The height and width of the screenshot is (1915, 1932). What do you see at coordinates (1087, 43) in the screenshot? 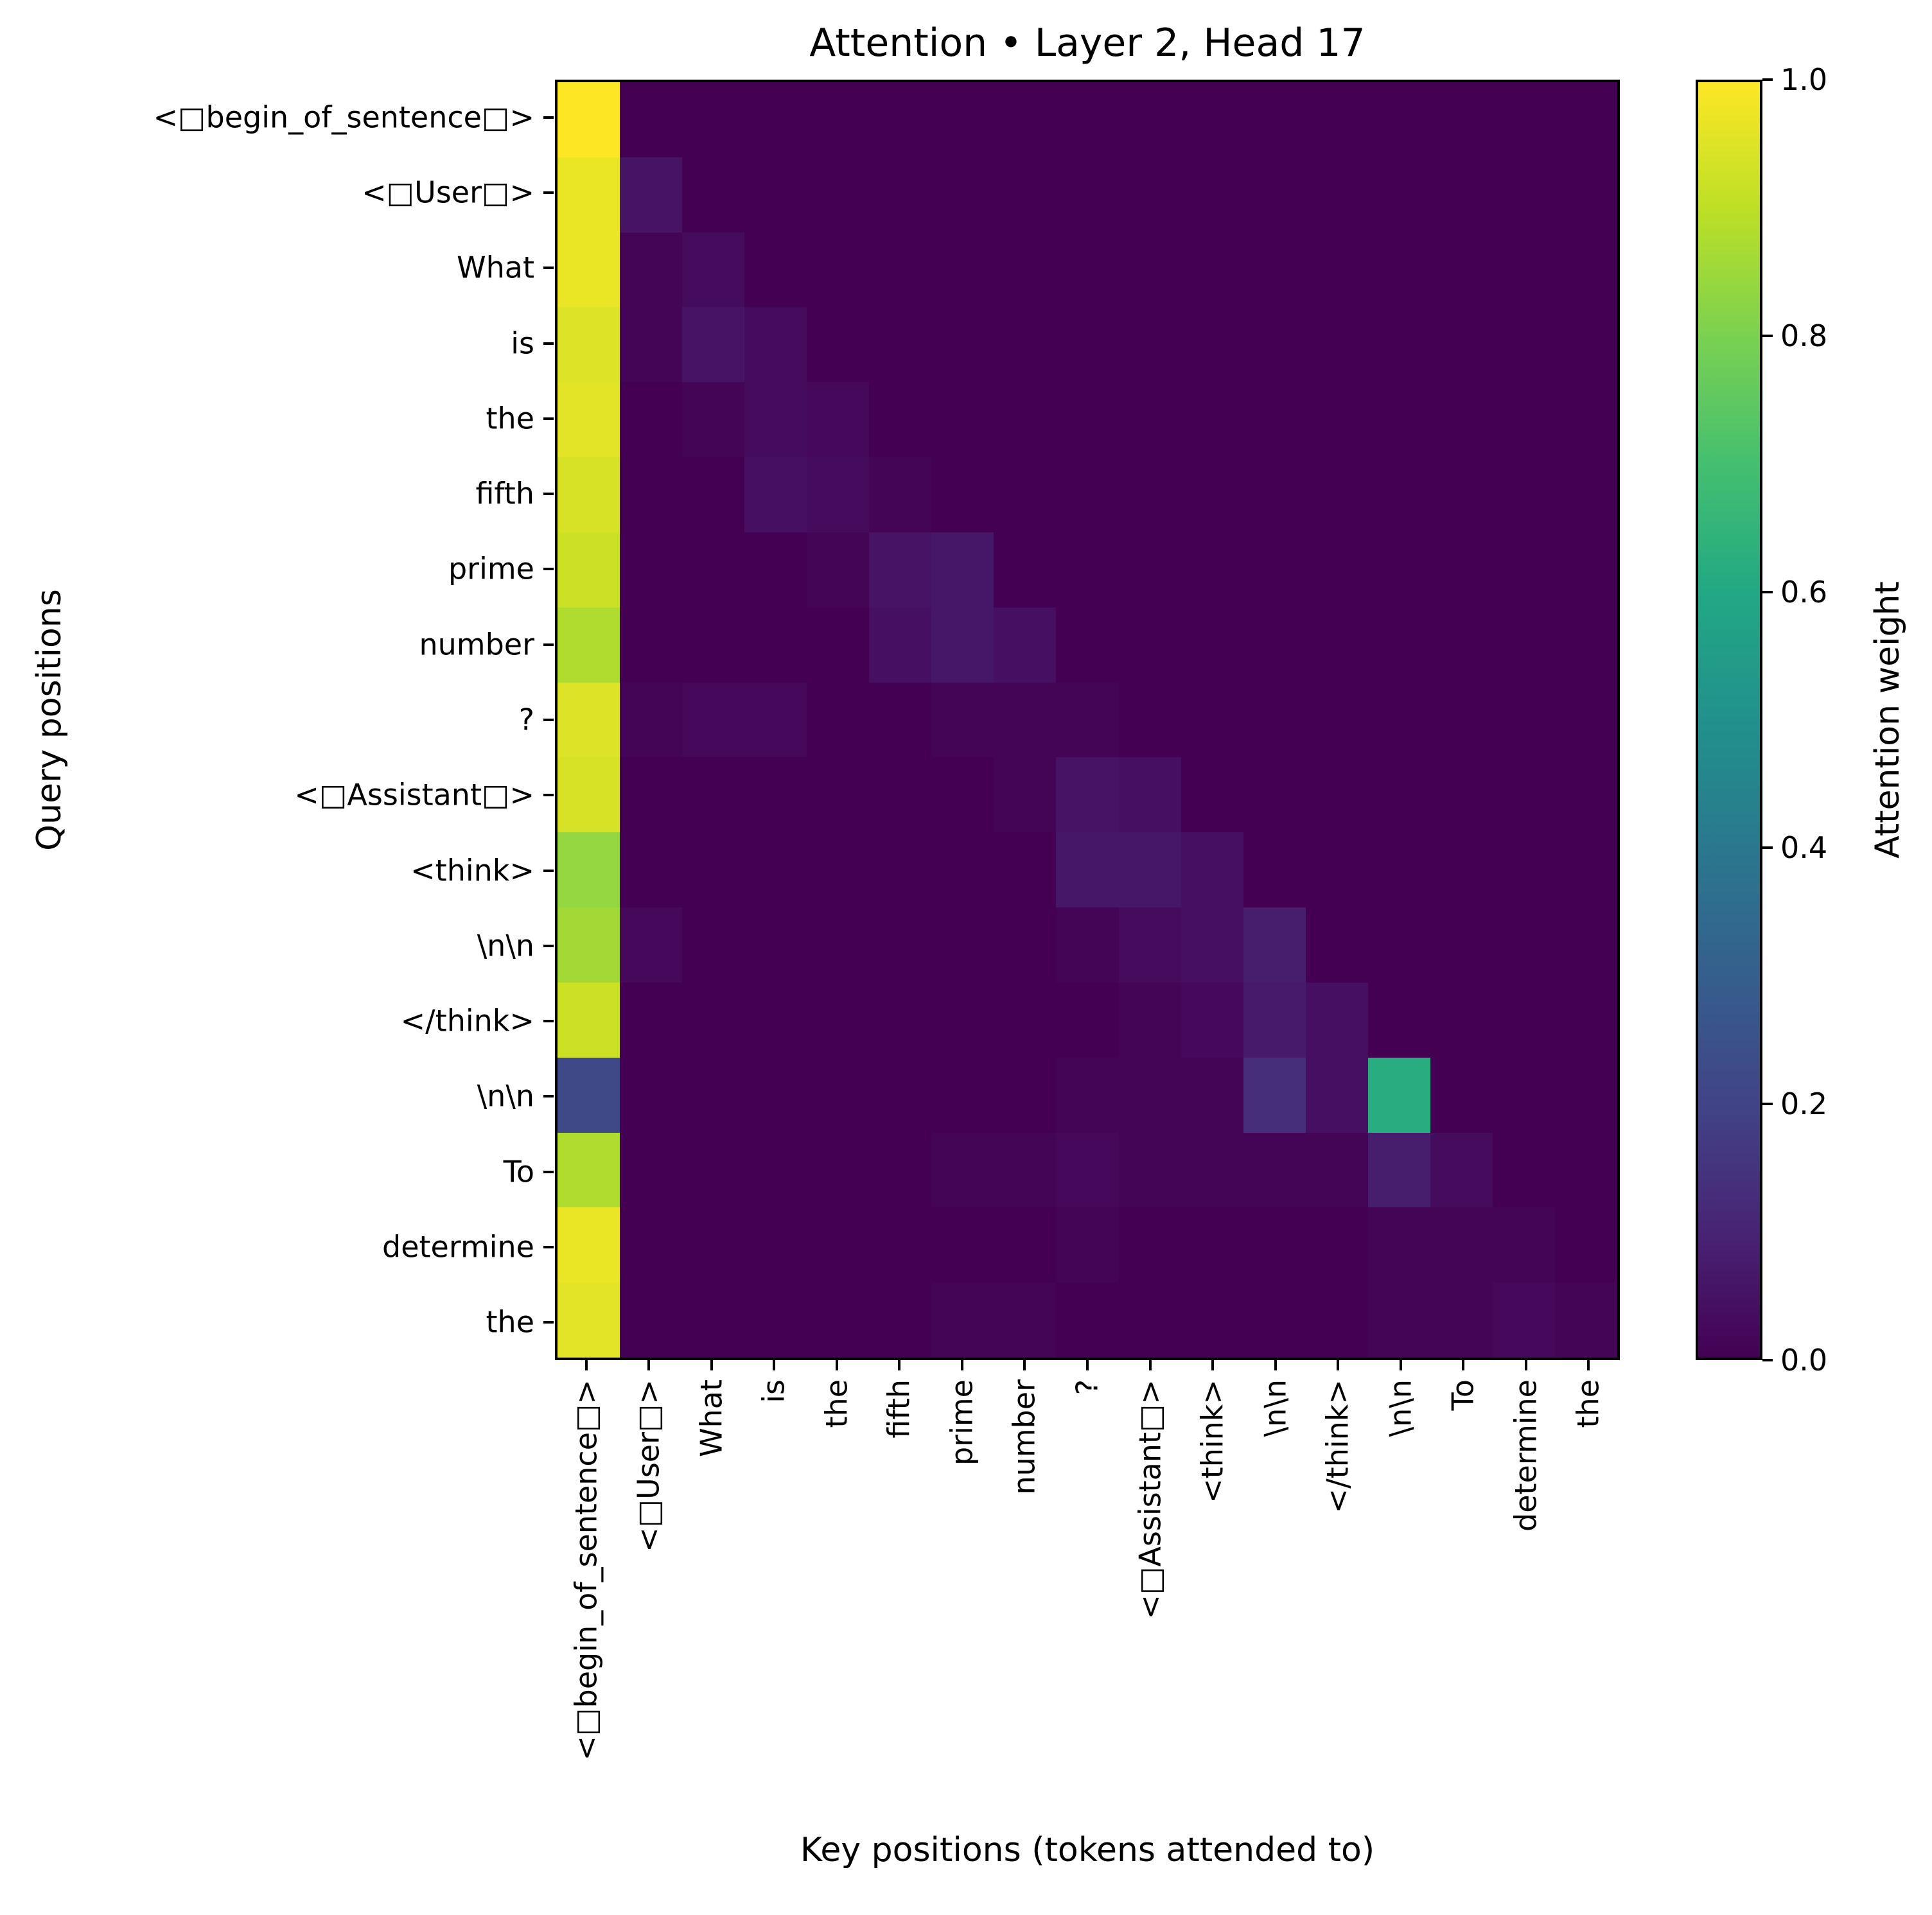
I see `chart-title: Attention • Layer 2, Head 17` at bounding box center [1087, 43].